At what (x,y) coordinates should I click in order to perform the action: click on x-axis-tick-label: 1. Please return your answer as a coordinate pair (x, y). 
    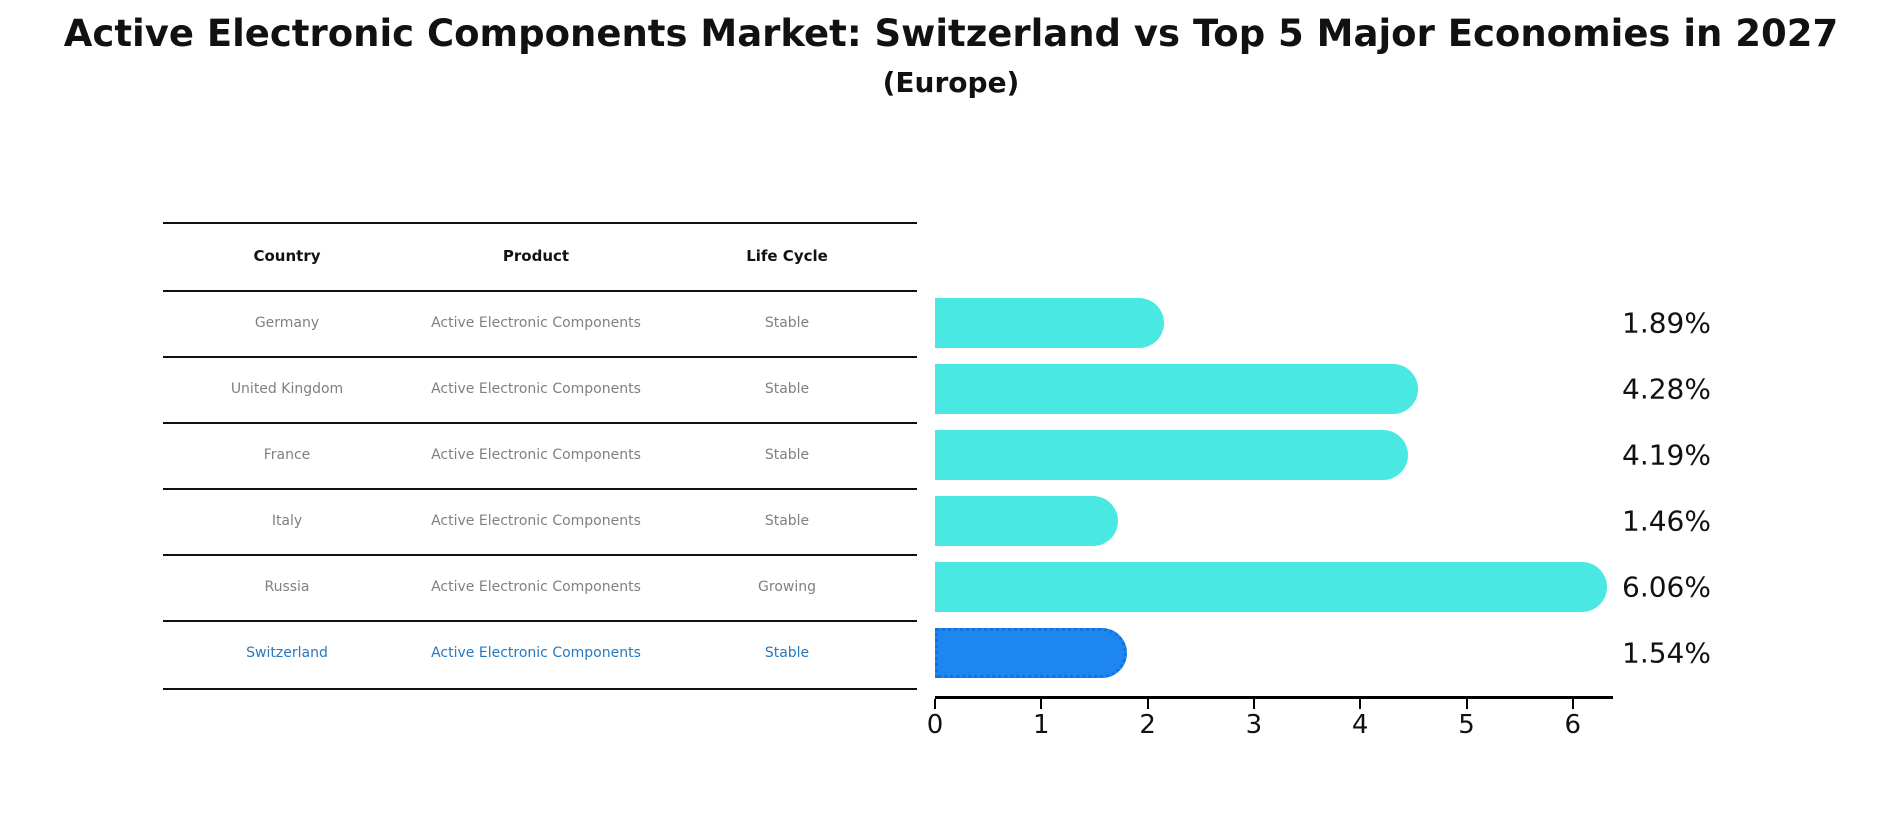
    Looking at the image, I should click on (1041, 725).